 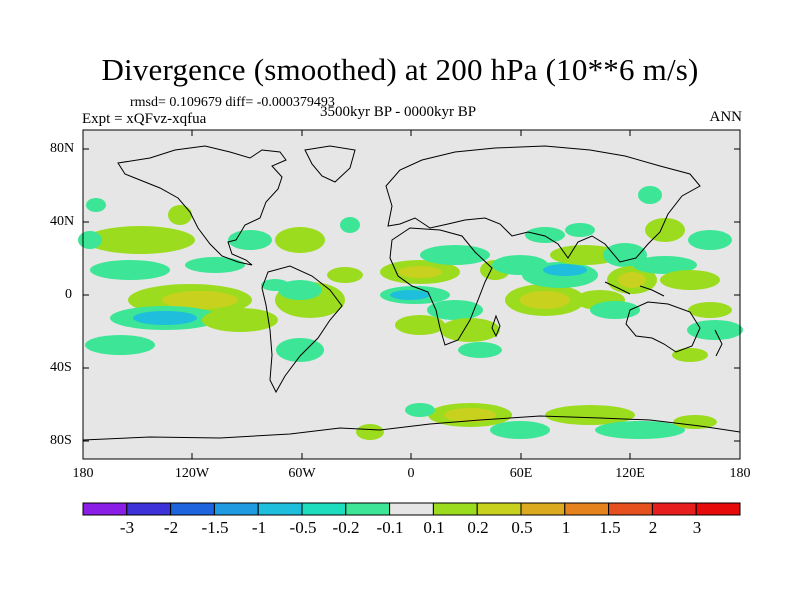 I want to click on colorbar-label: 0.1, so click(x=434, y=527).